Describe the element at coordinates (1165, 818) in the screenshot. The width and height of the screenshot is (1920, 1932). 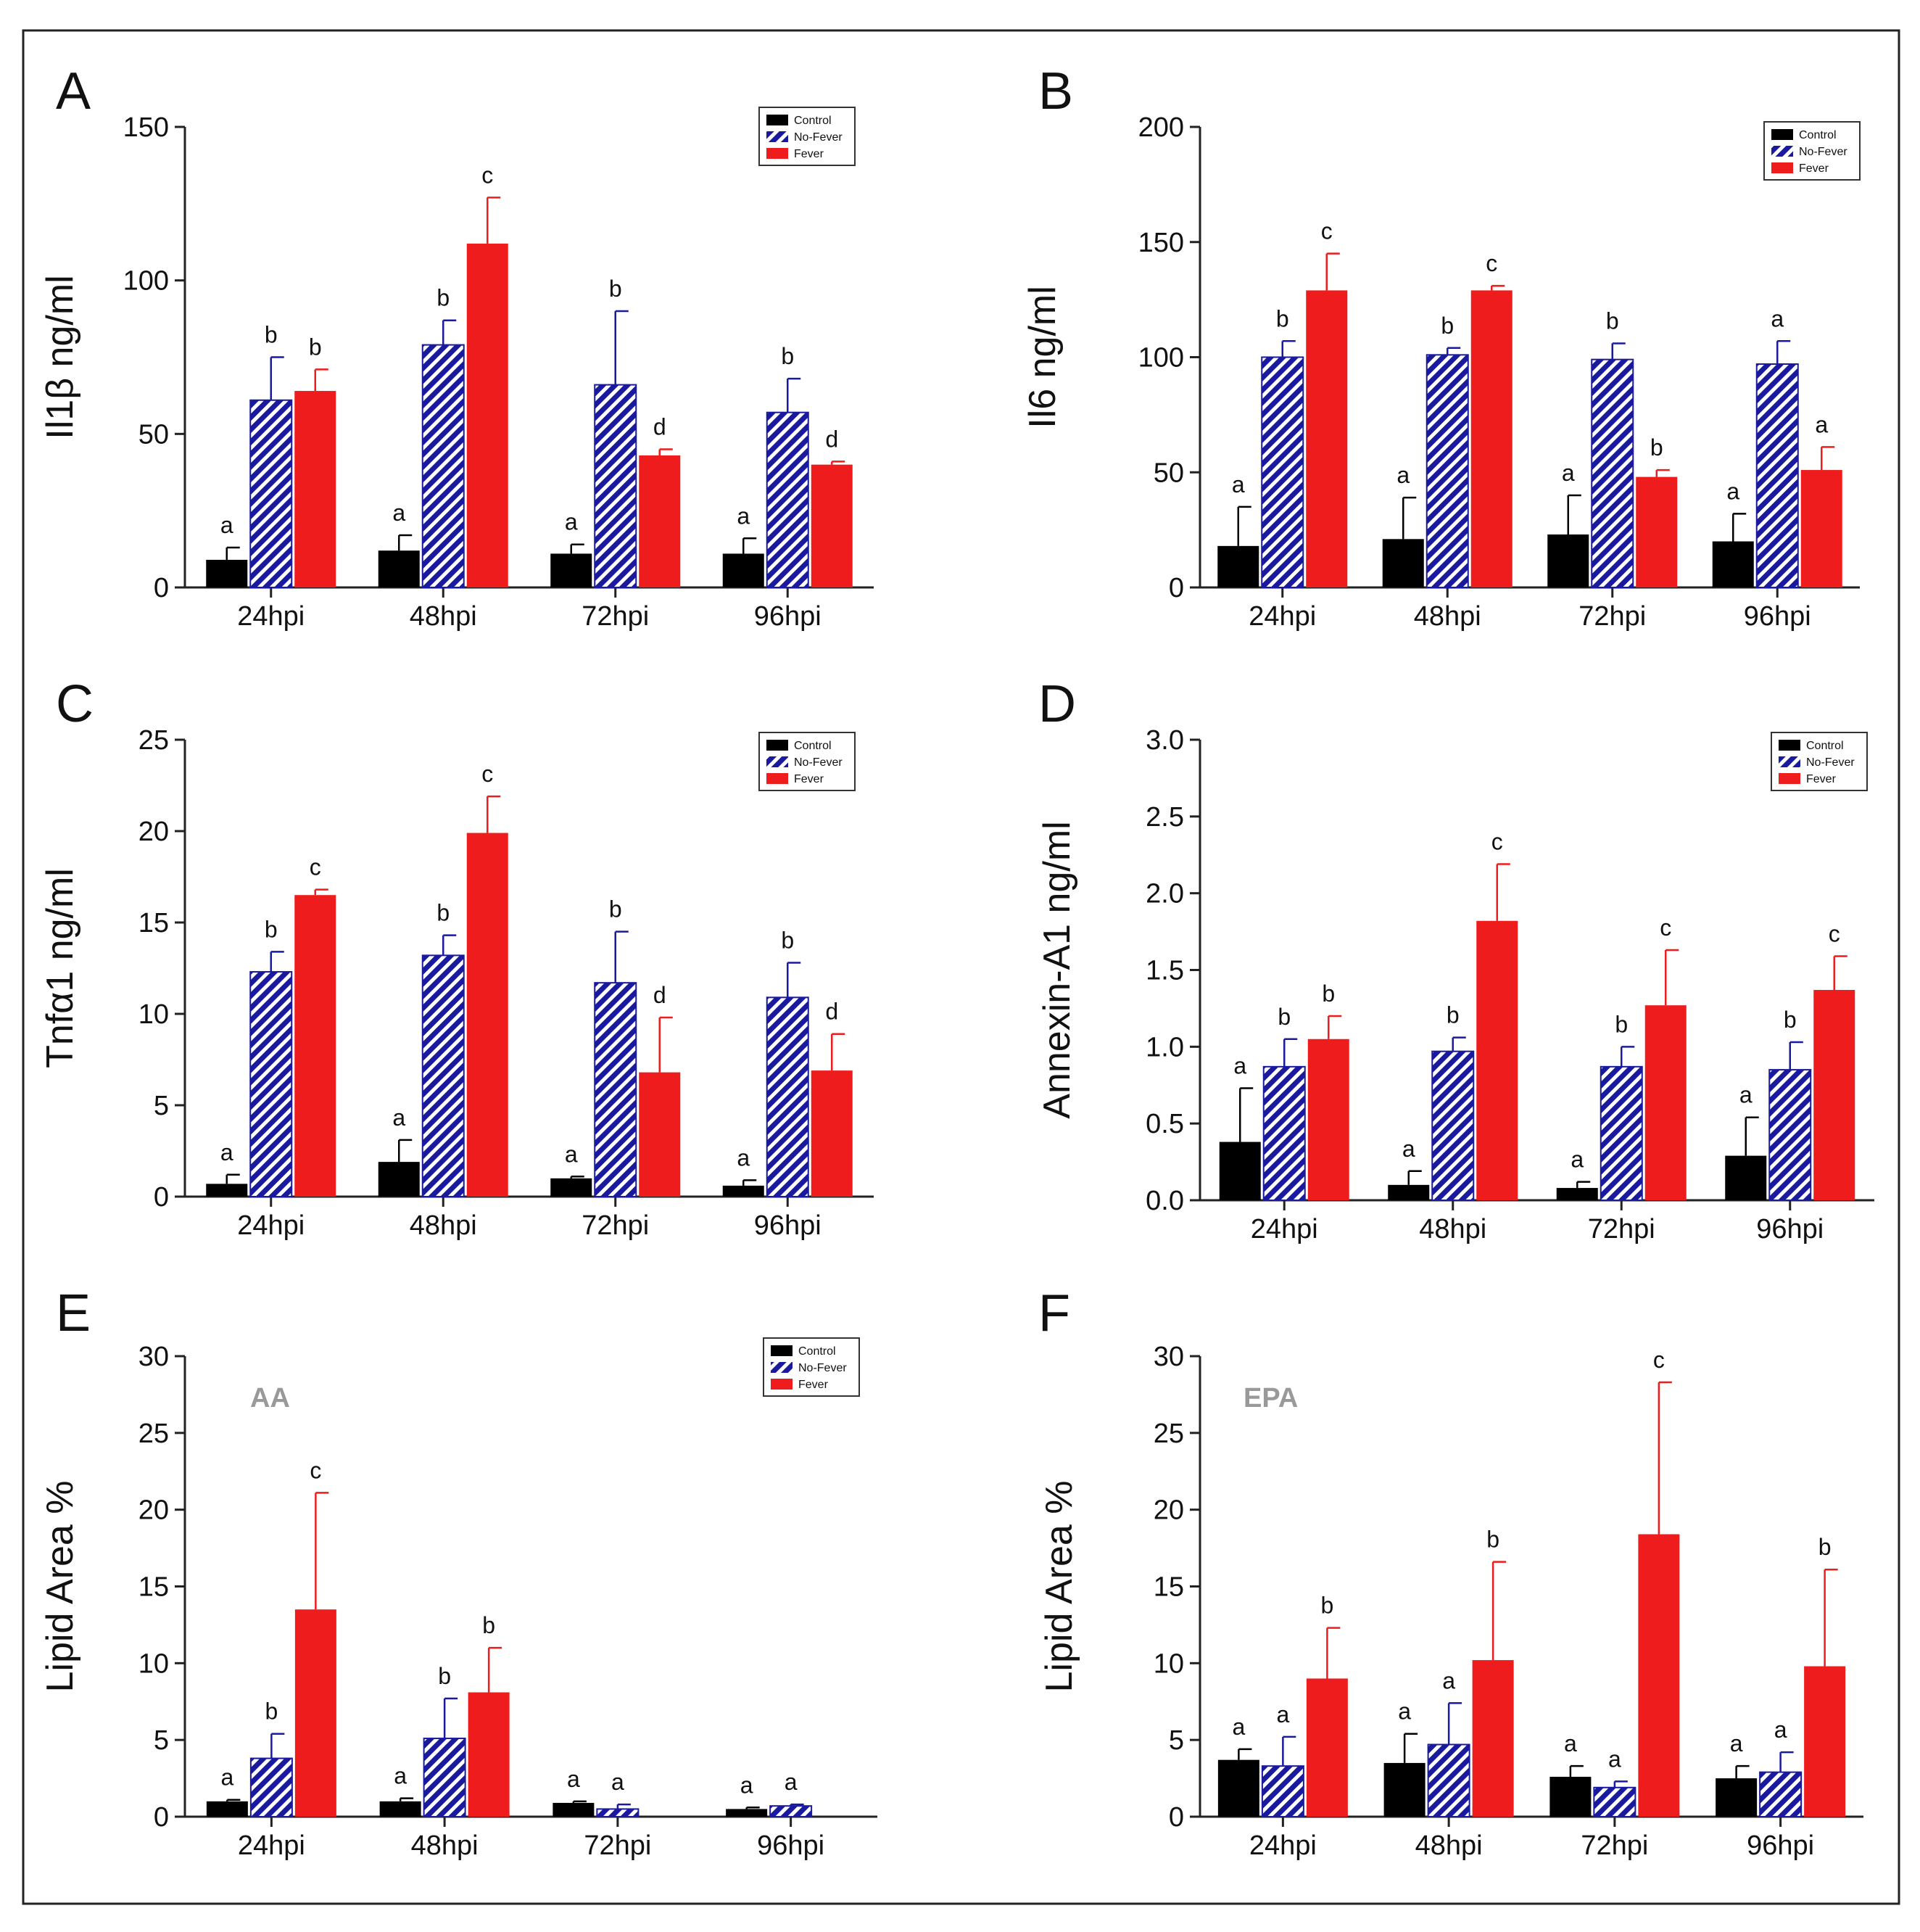
I see `y-tick-label: 2.5` at that location.